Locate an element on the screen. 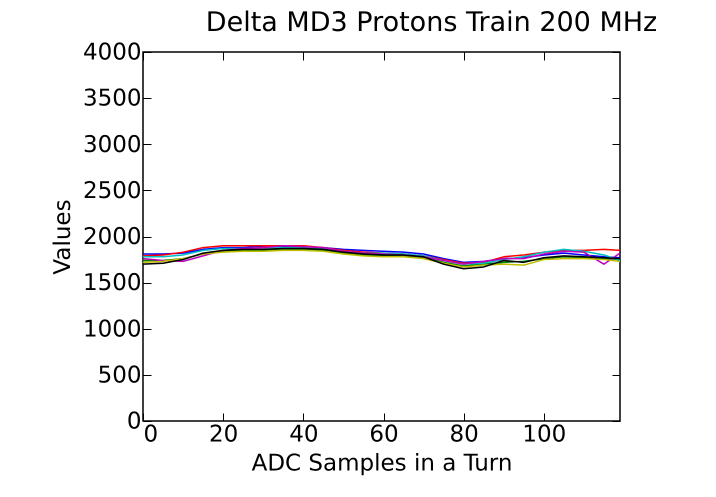 The image size is (716, 497). y-tick-label: 2000 is located at coordinates (112, 237).